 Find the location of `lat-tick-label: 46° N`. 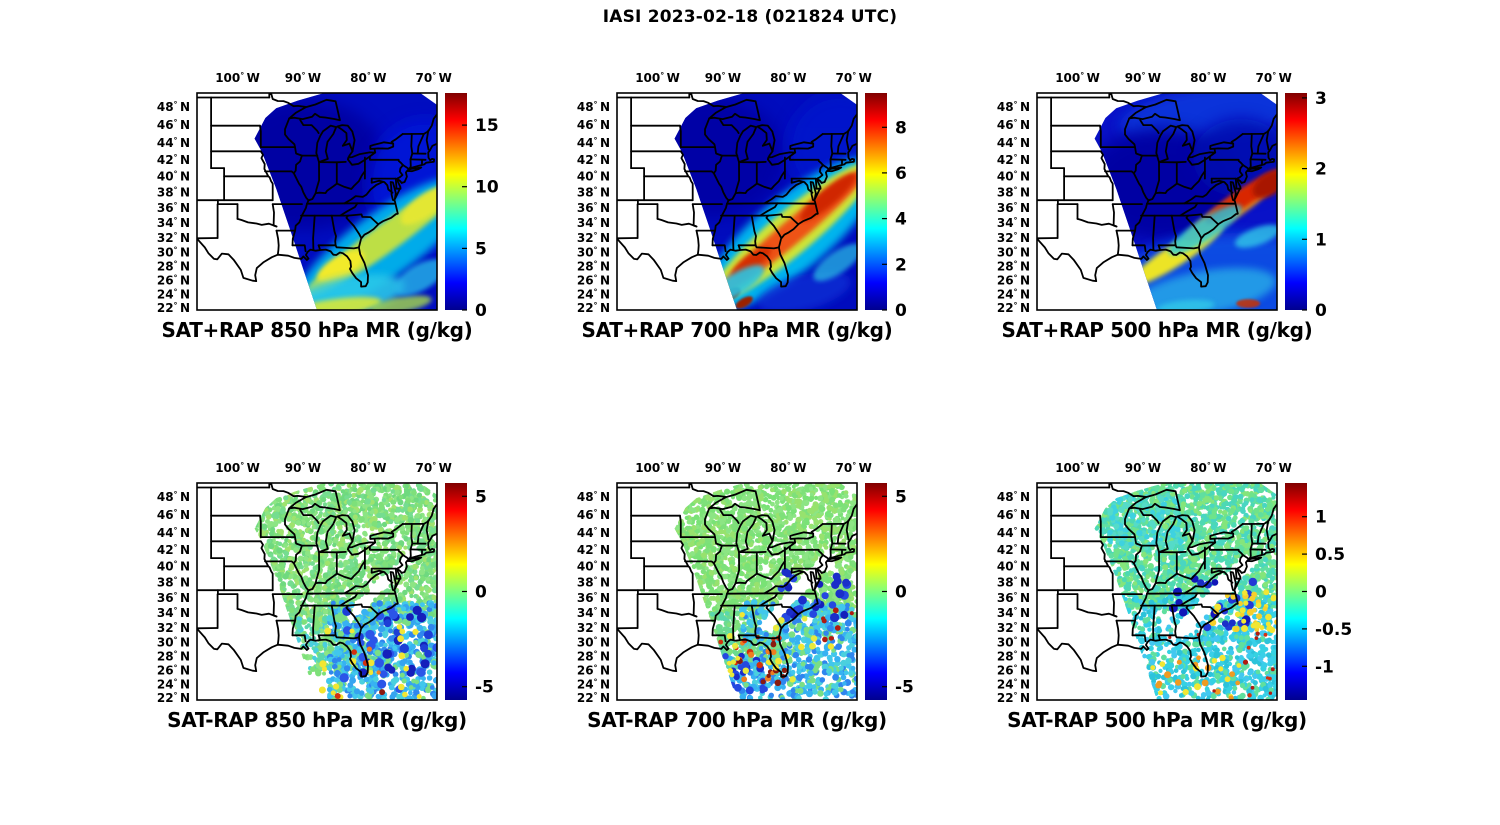

lat-tick-label: 46° N is located at coordinates (1013, 515).